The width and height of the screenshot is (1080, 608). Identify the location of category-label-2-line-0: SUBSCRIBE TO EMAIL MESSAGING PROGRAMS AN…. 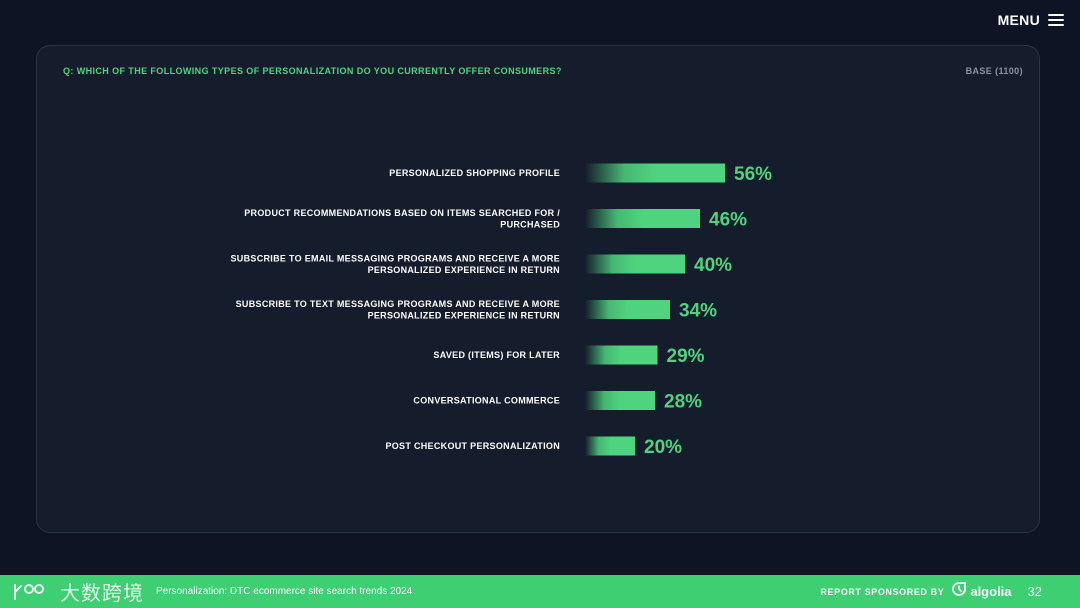
(396, 258).